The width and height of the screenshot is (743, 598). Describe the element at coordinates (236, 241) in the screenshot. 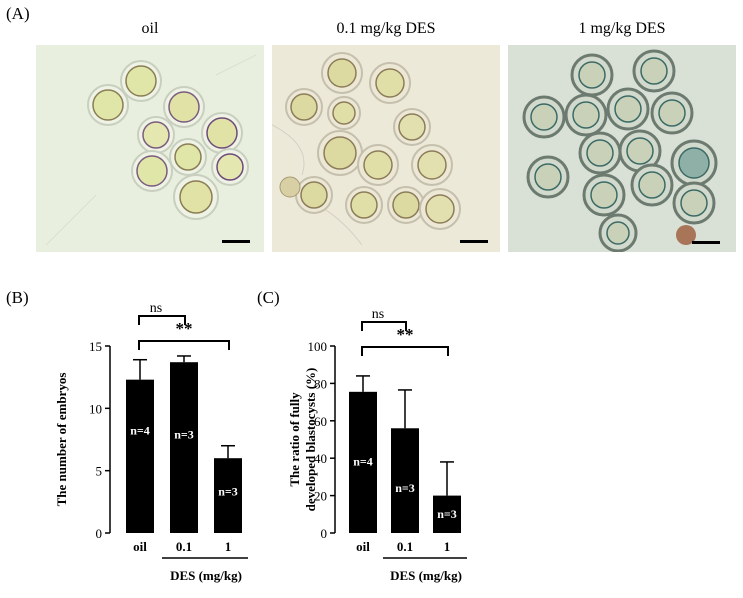

I see `scale-bar-oil` at that location.